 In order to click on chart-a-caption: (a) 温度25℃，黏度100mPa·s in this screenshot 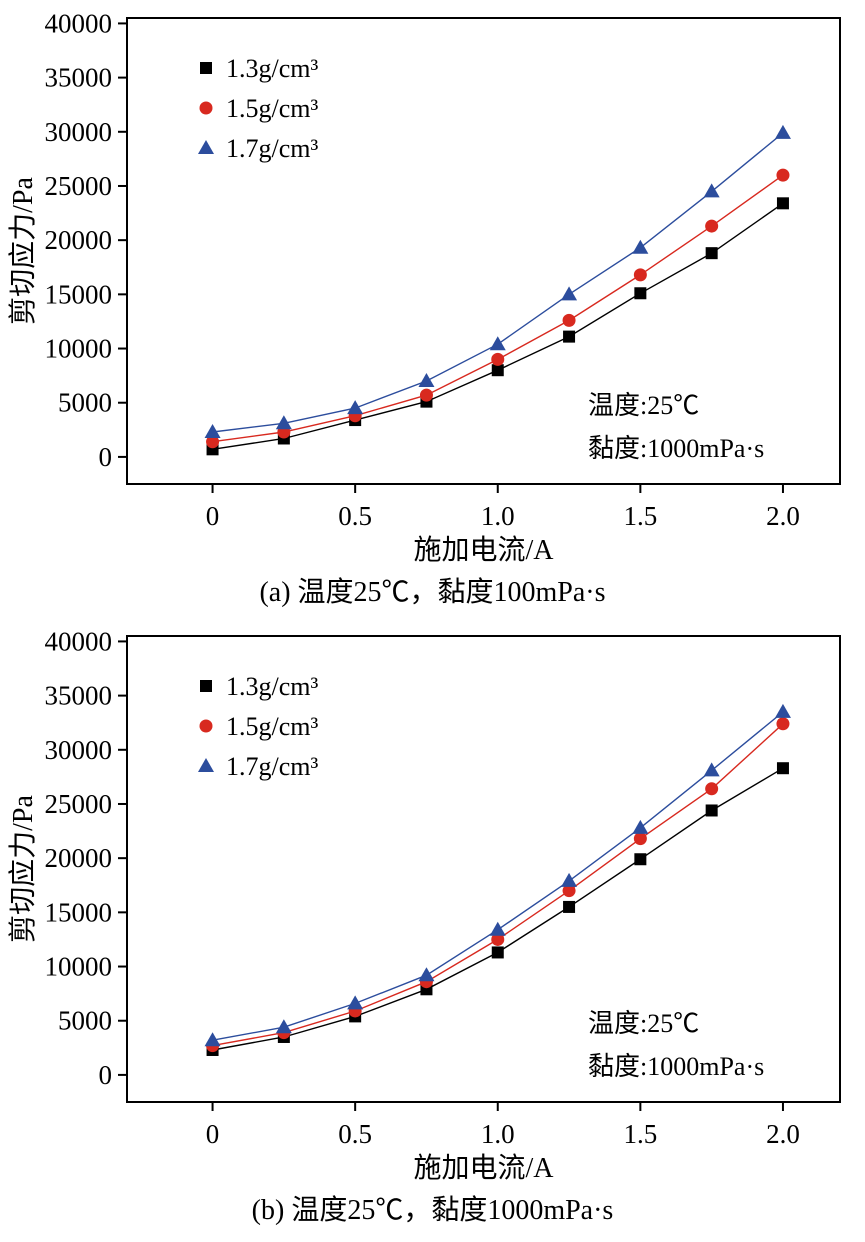, I will do `click(432, 592)`.